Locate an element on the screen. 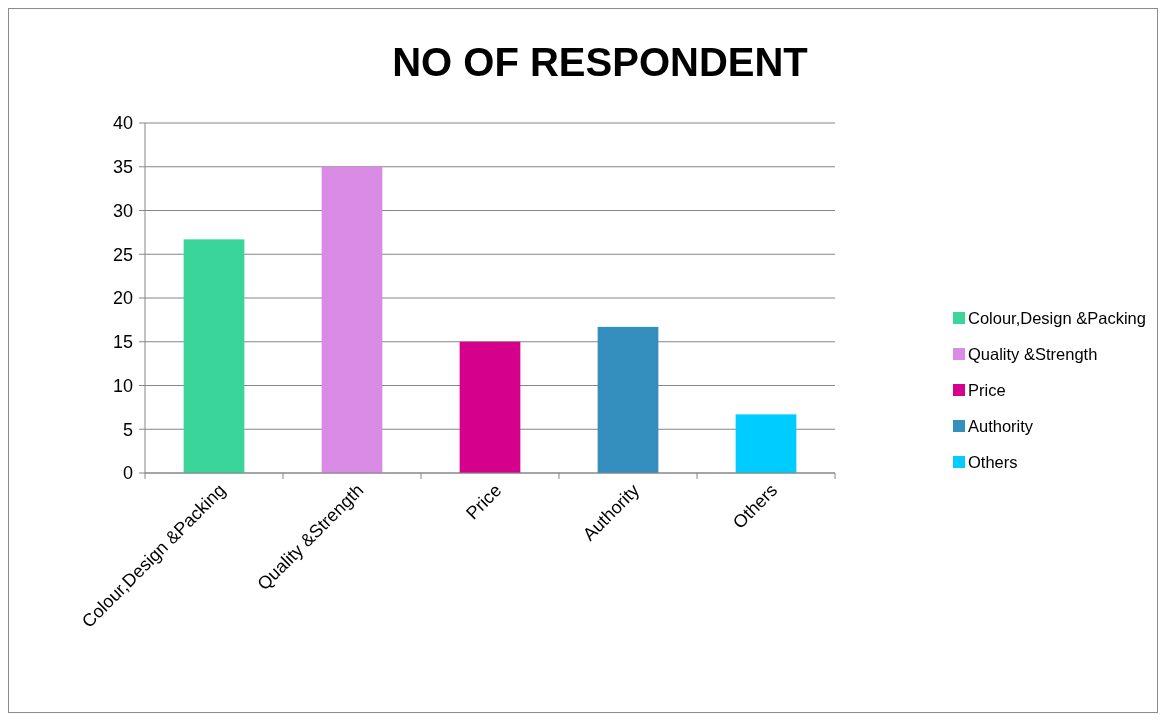 The image size is (1166, 721). y-tick-label: 35 is located at coordinates (122, 167).